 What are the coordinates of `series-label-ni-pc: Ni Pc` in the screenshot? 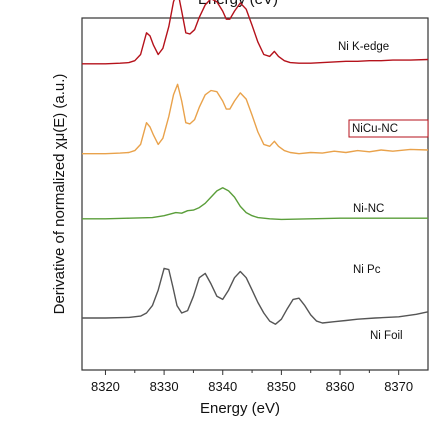 It's located at (367, 270).